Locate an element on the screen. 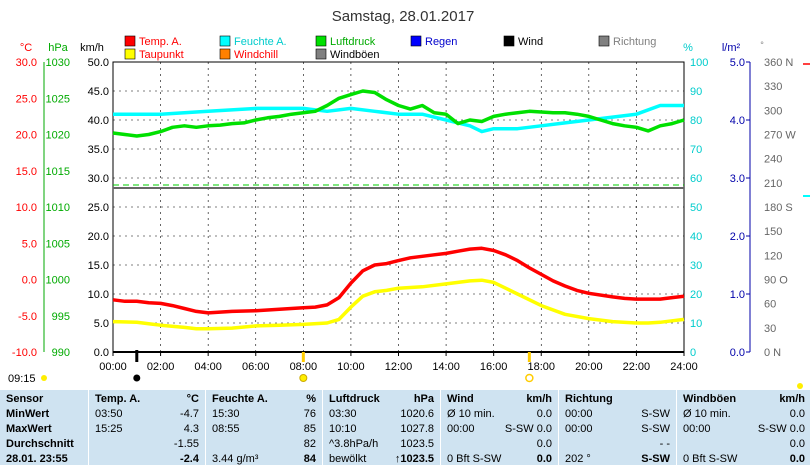  legend-swatch-temp-a is located at coordinates (130, 41).